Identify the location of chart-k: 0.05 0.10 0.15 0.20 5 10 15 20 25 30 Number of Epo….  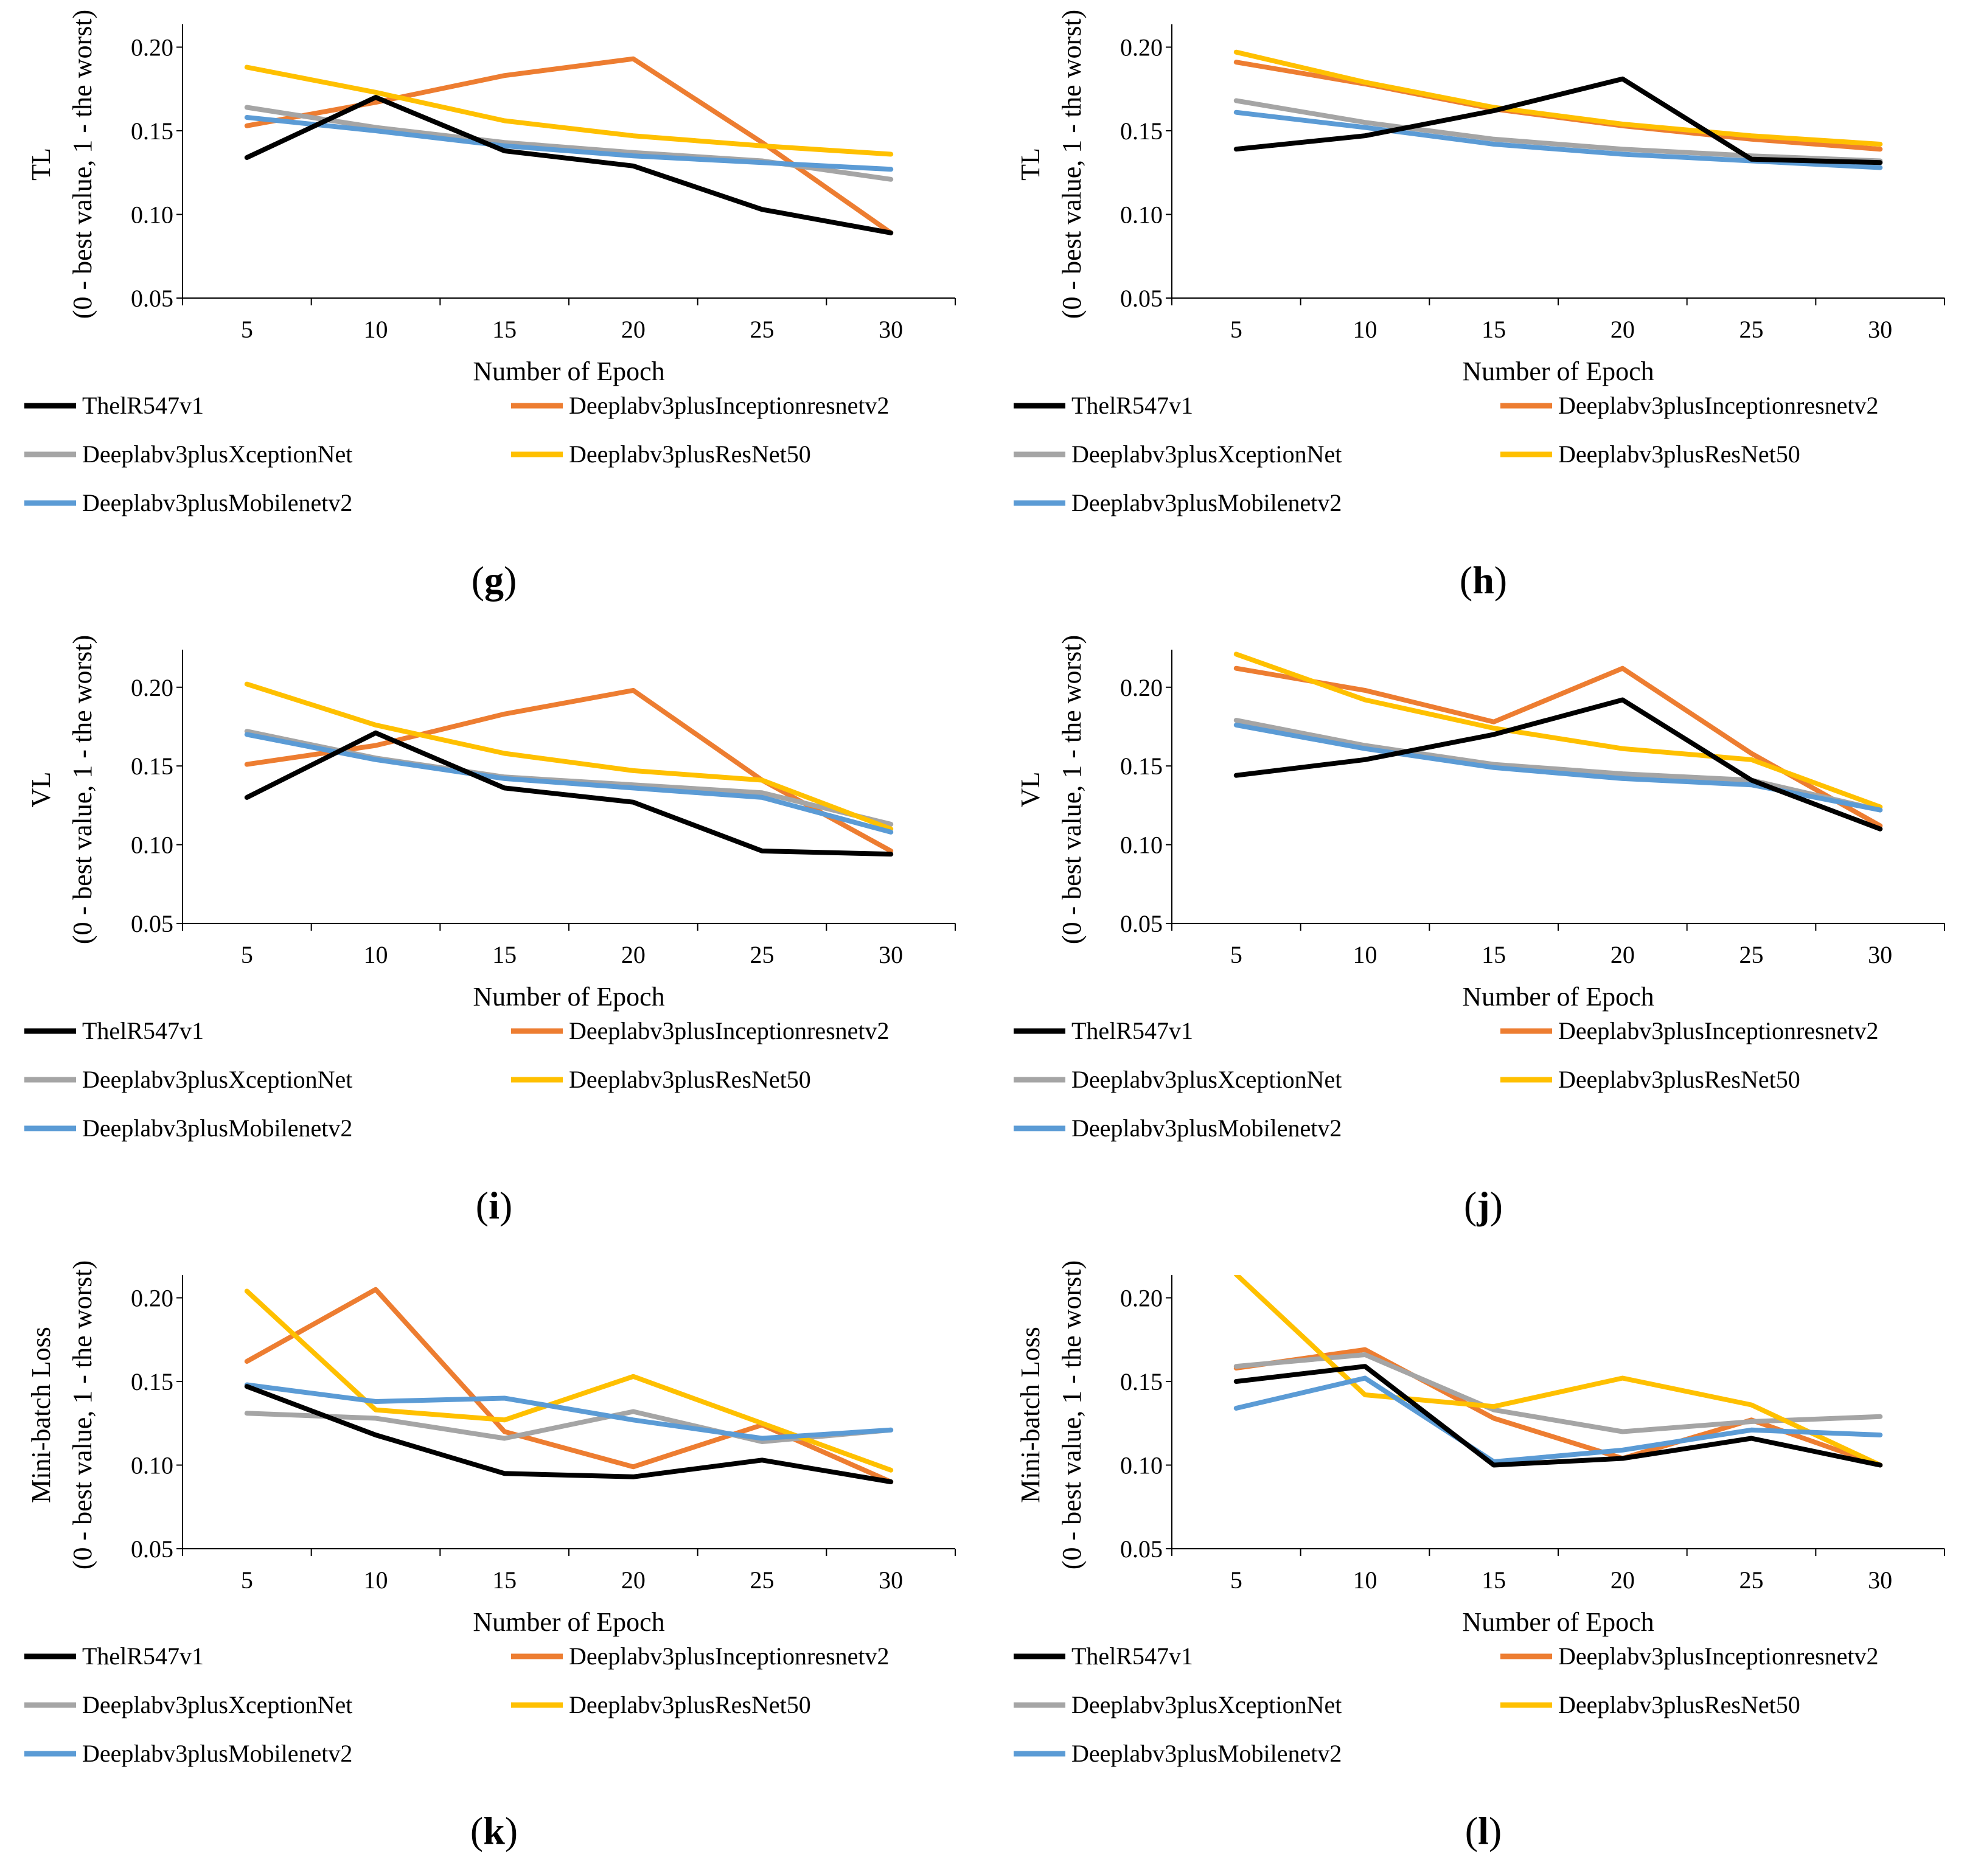
(490, 1556).